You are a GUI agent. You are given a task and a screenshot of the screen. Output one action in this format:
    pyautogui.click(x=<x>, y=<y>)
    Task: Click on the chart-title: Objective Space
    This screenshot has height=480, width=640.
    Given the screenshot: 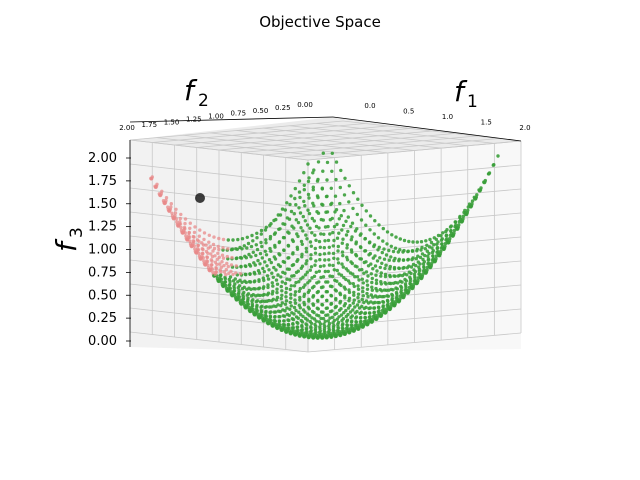 What is the action you would take?
    pyautogui.click(x=320, y=22)
    